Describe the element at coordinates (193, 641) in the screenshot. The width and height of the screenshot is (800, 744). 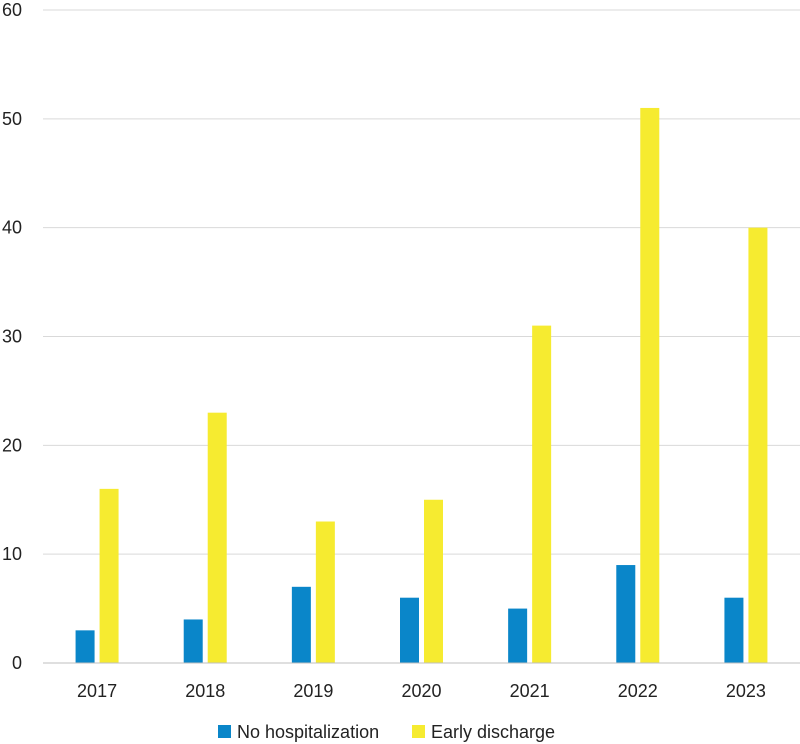
I see `bar-no-hospitalization-2018` at that location.